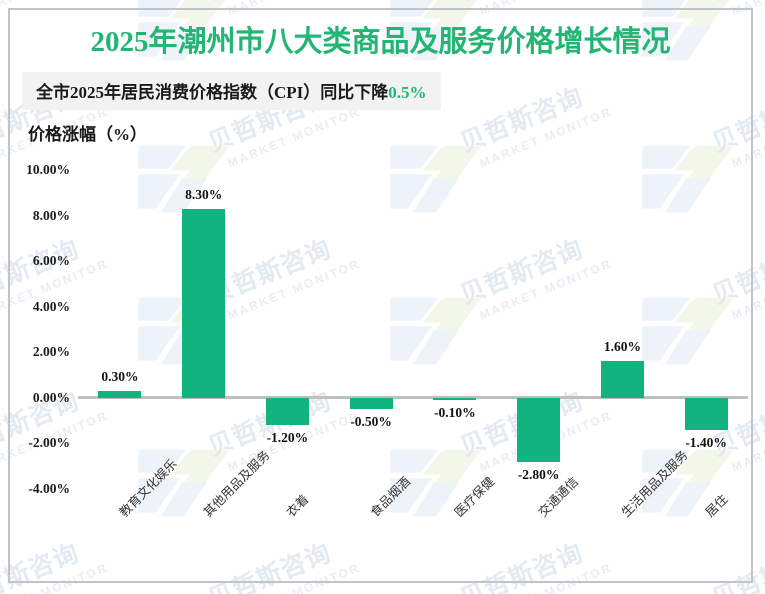 The image size is (765, 594). What do you see at coordinates (622, 347) in the screenshot?
I see `bar-value-label: 1.60%` at bounding box center [622, 347].